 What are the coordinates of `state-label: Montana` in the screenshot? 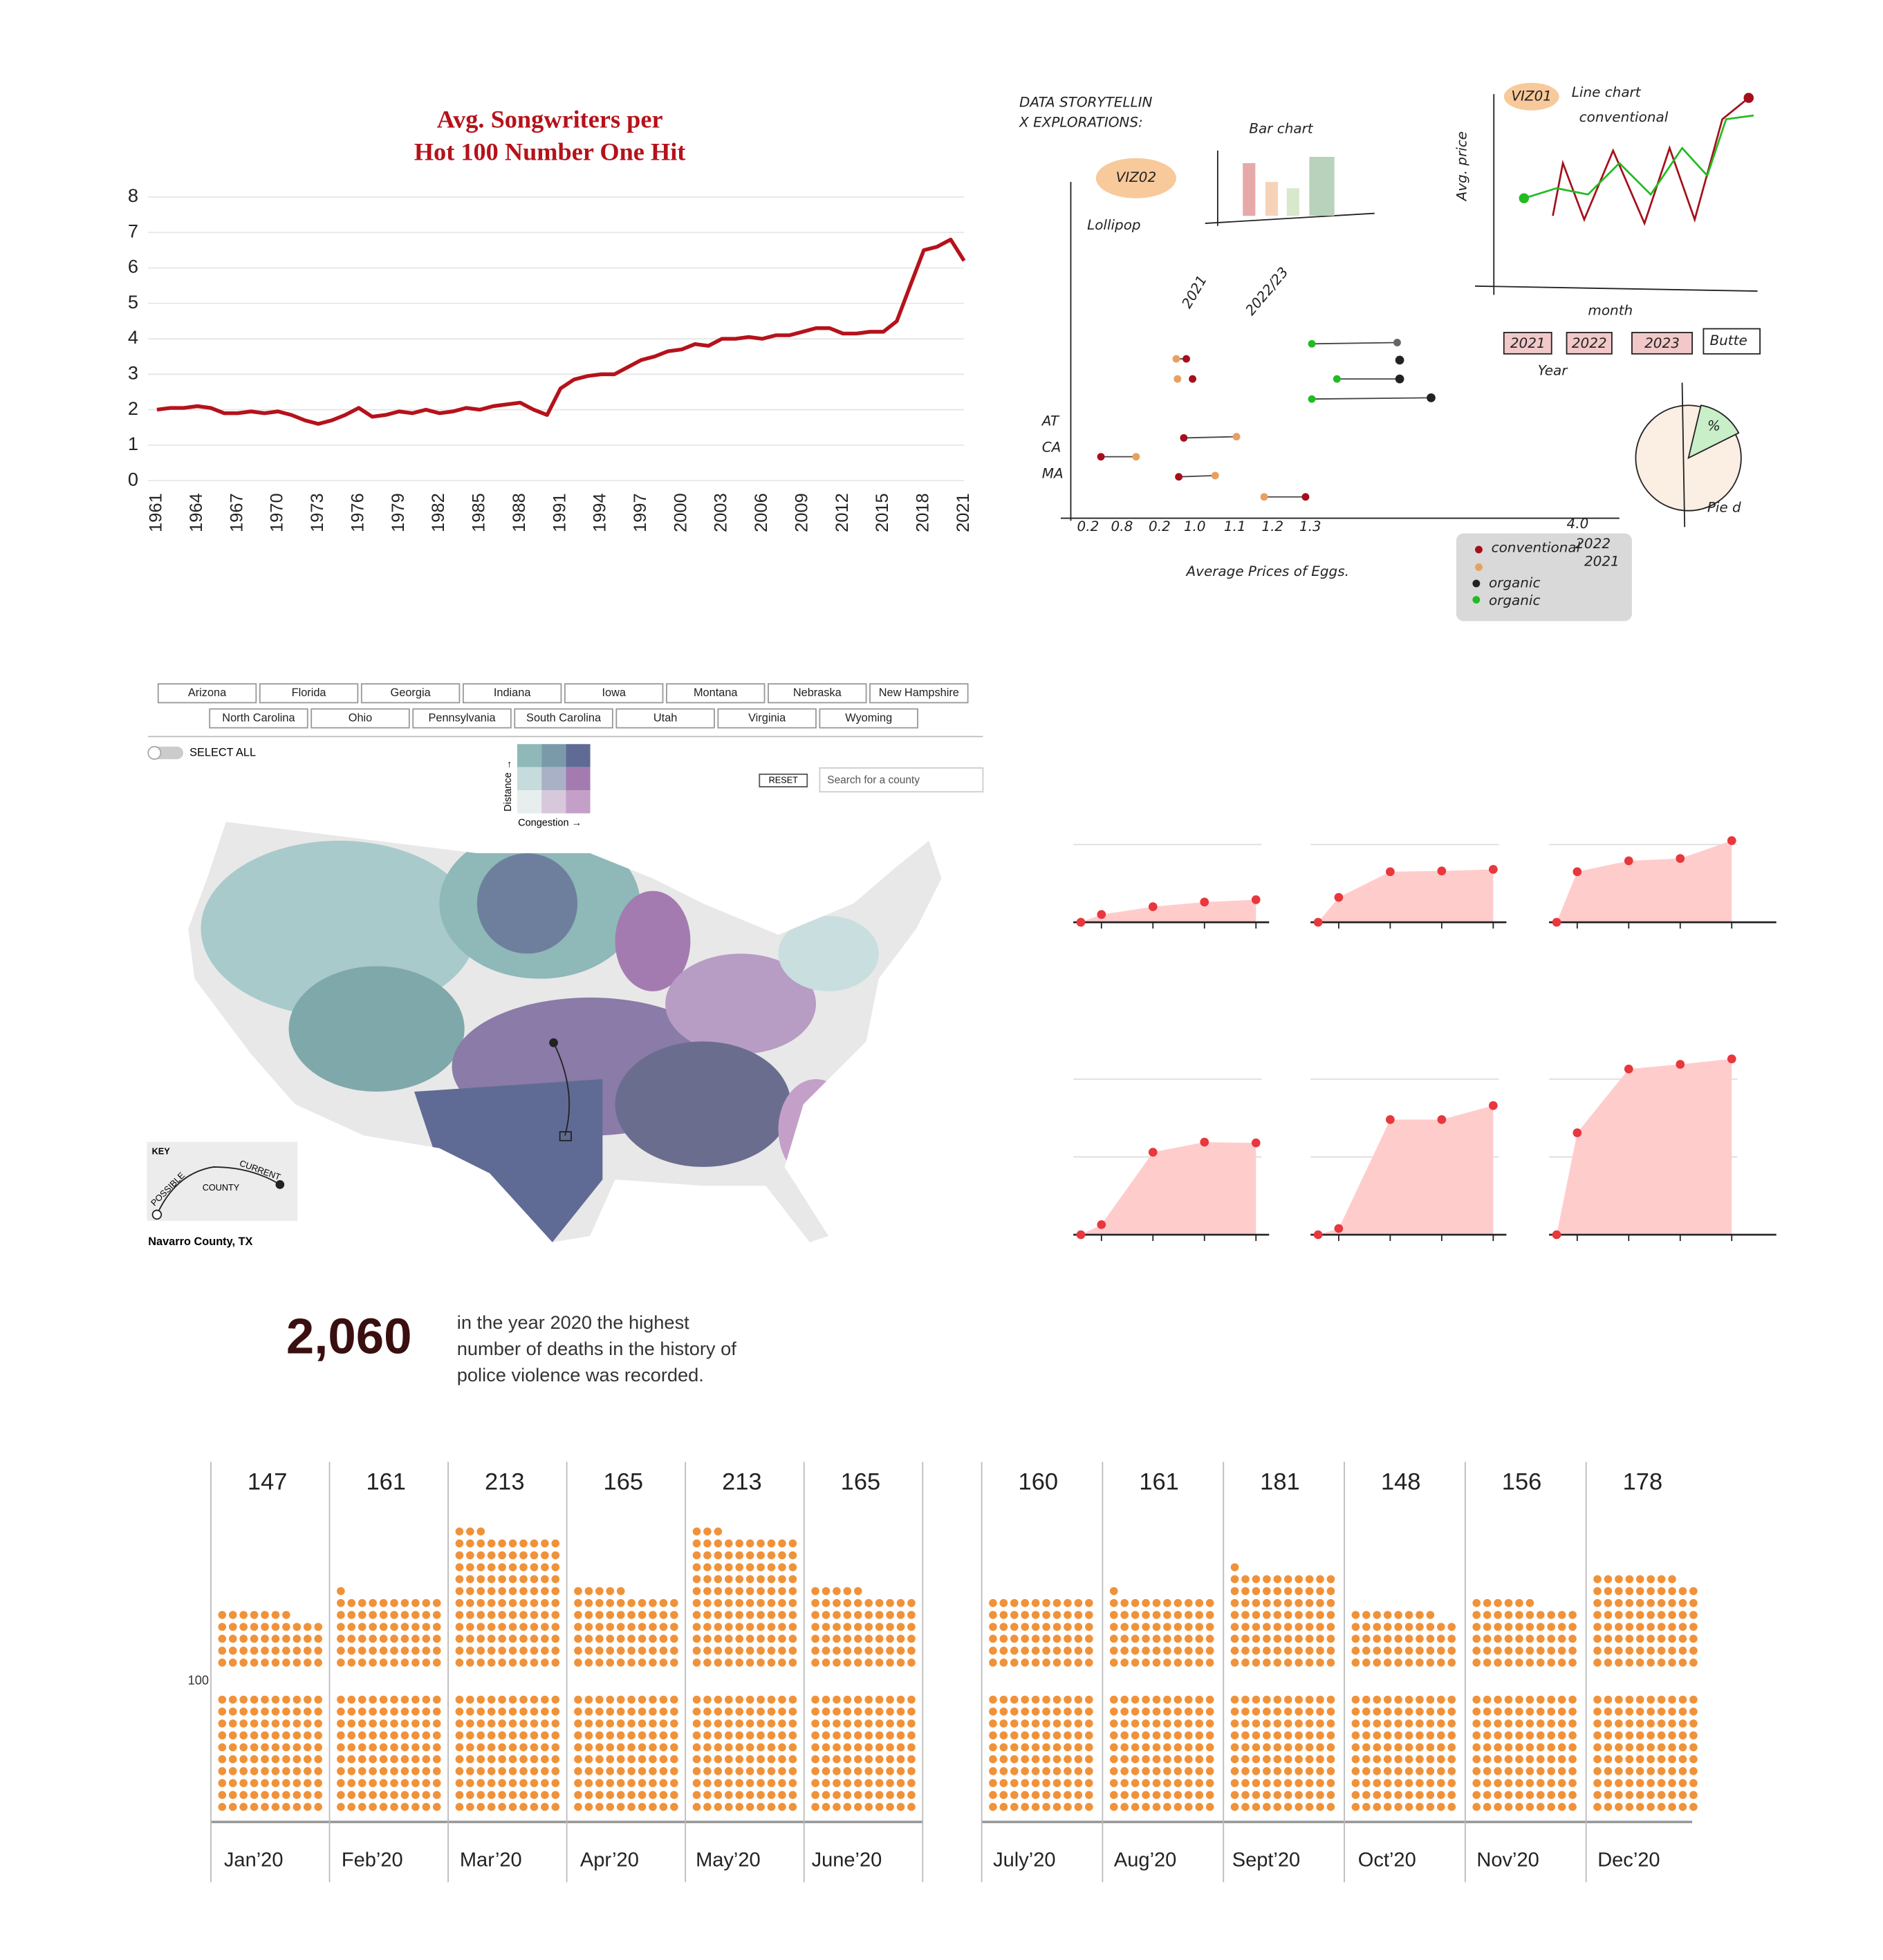 It's located at (716, 693).